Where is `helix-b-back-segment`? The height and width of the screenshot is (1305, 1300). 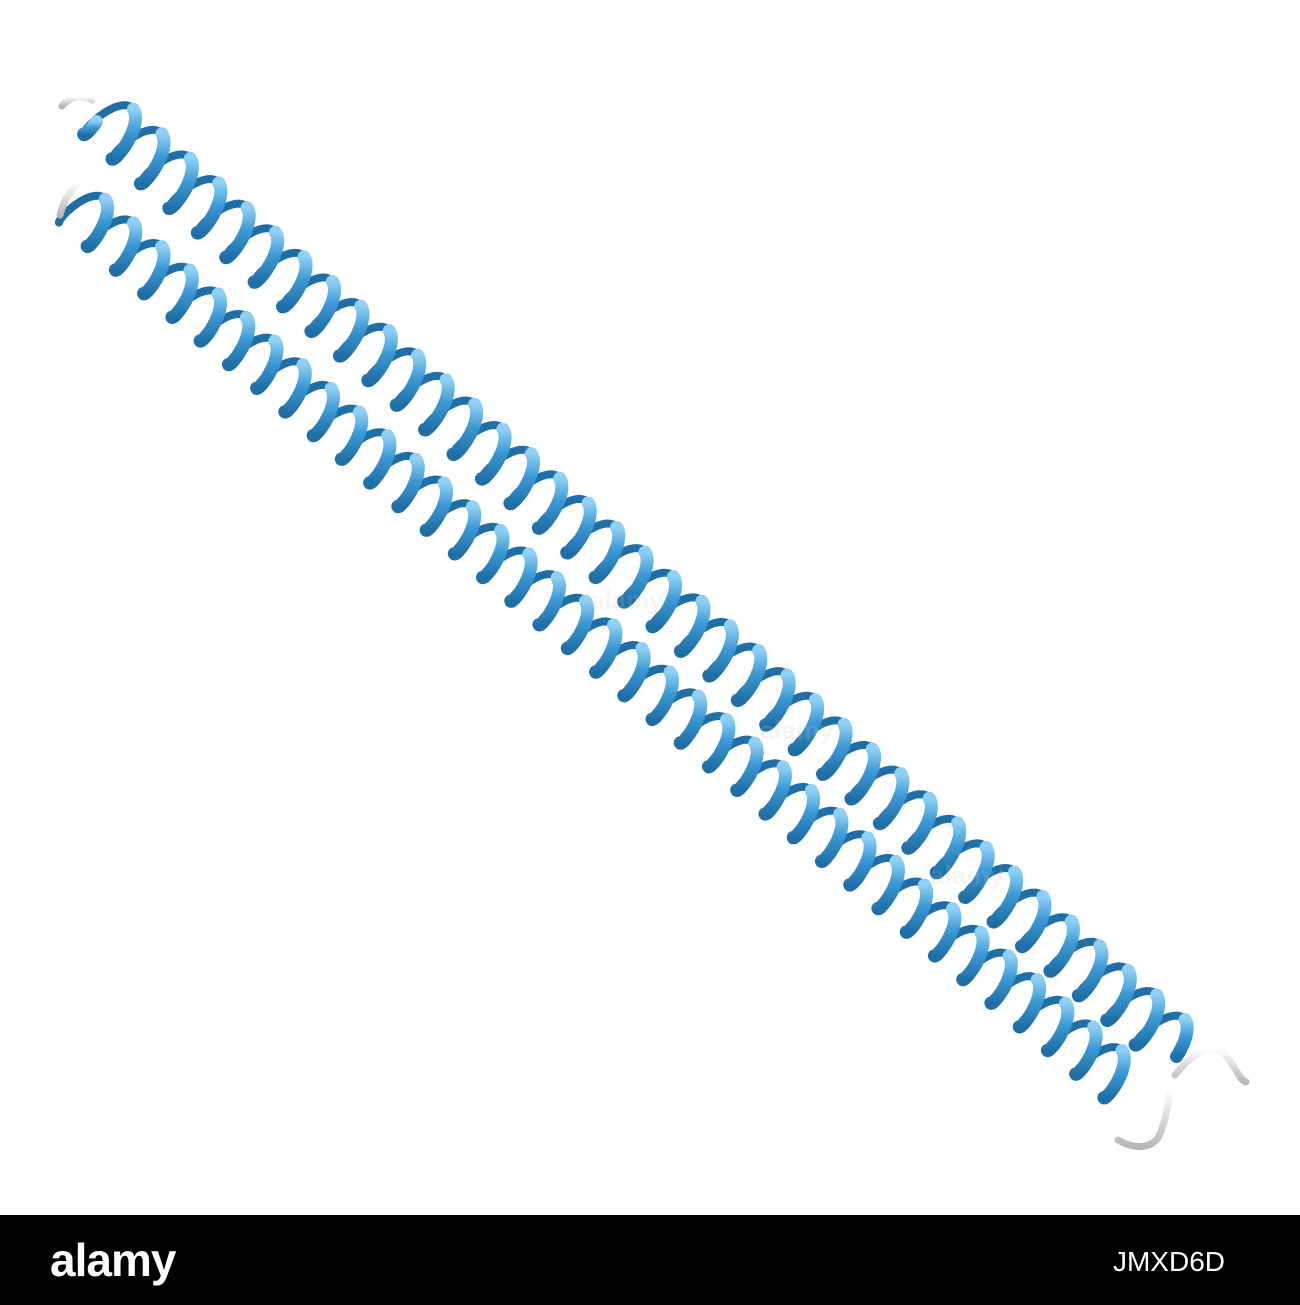
helix-b-back-segment is located at coordinates (82, 209).